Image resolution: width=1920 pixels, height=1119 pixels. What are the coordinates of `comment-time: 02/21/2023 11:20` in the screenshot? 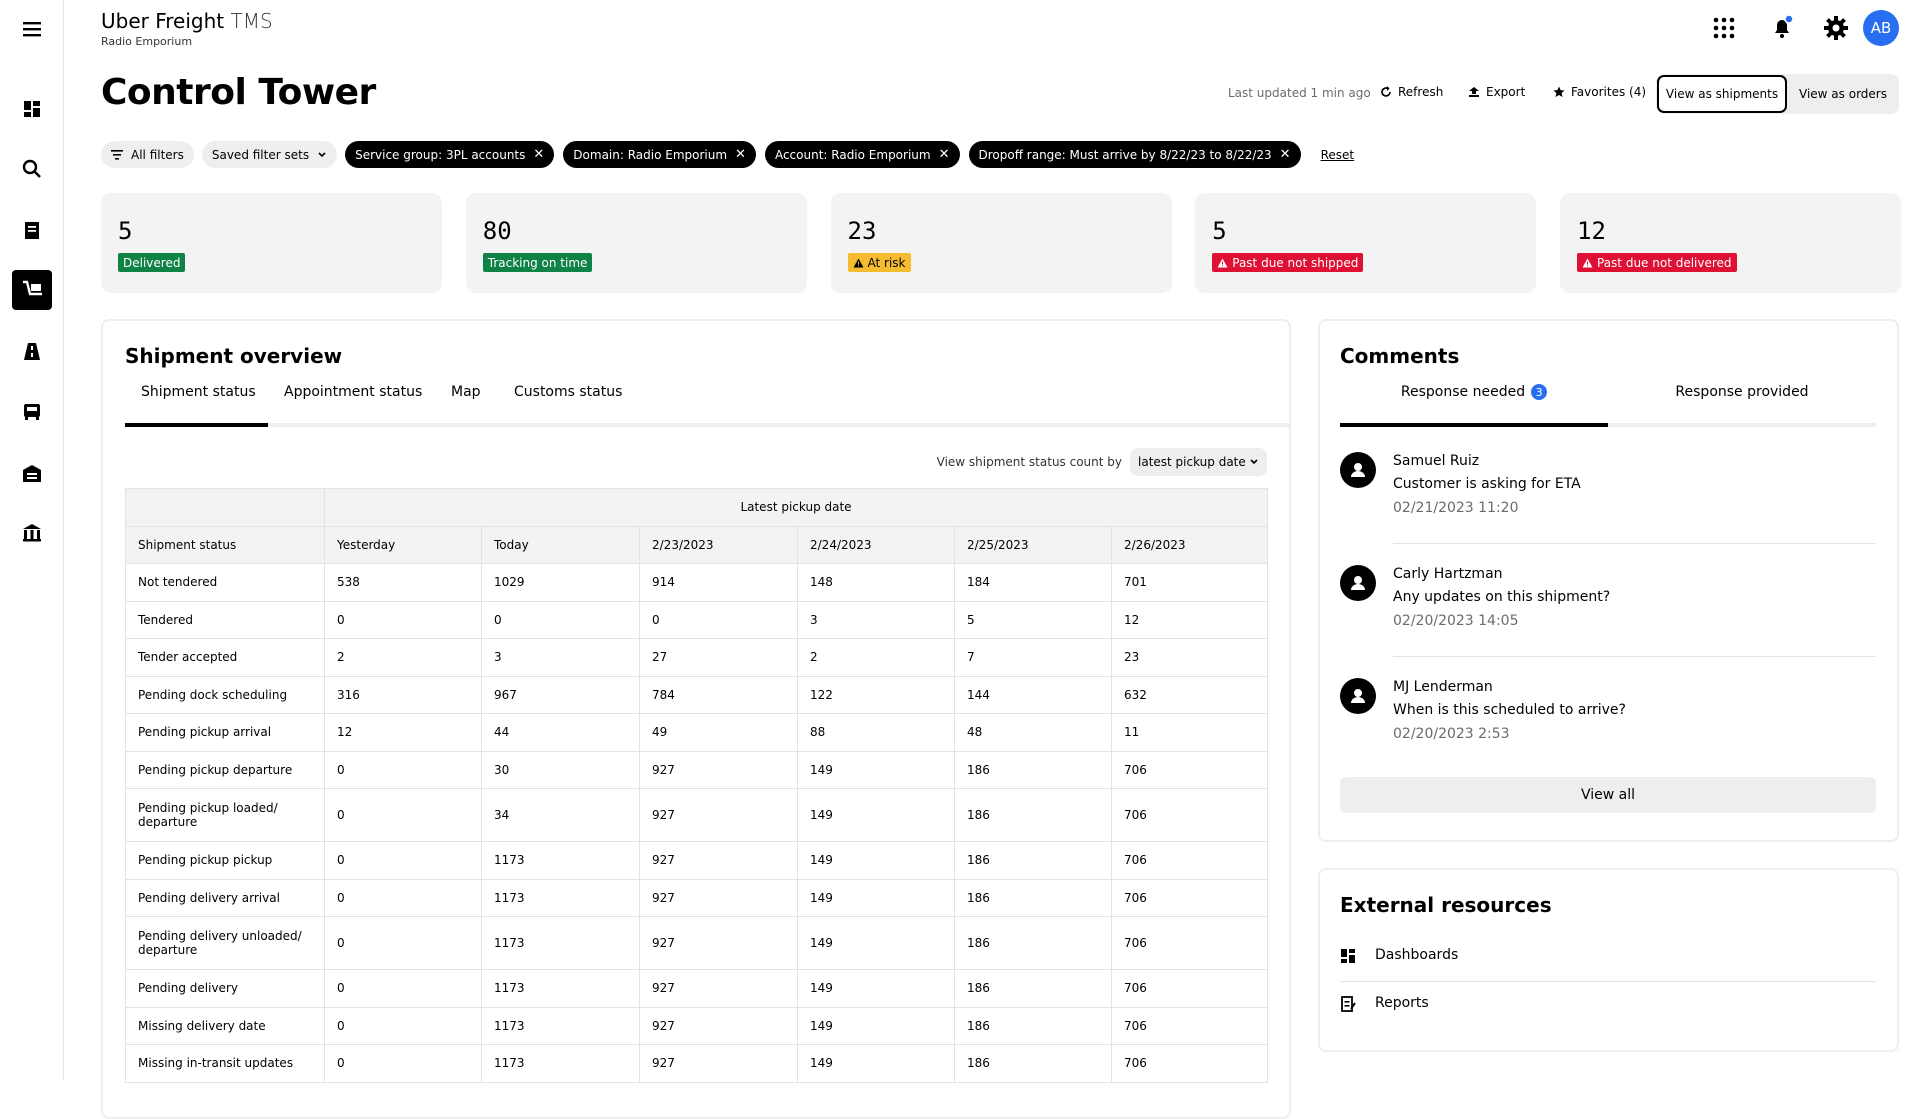 It's located at (1456, 508).